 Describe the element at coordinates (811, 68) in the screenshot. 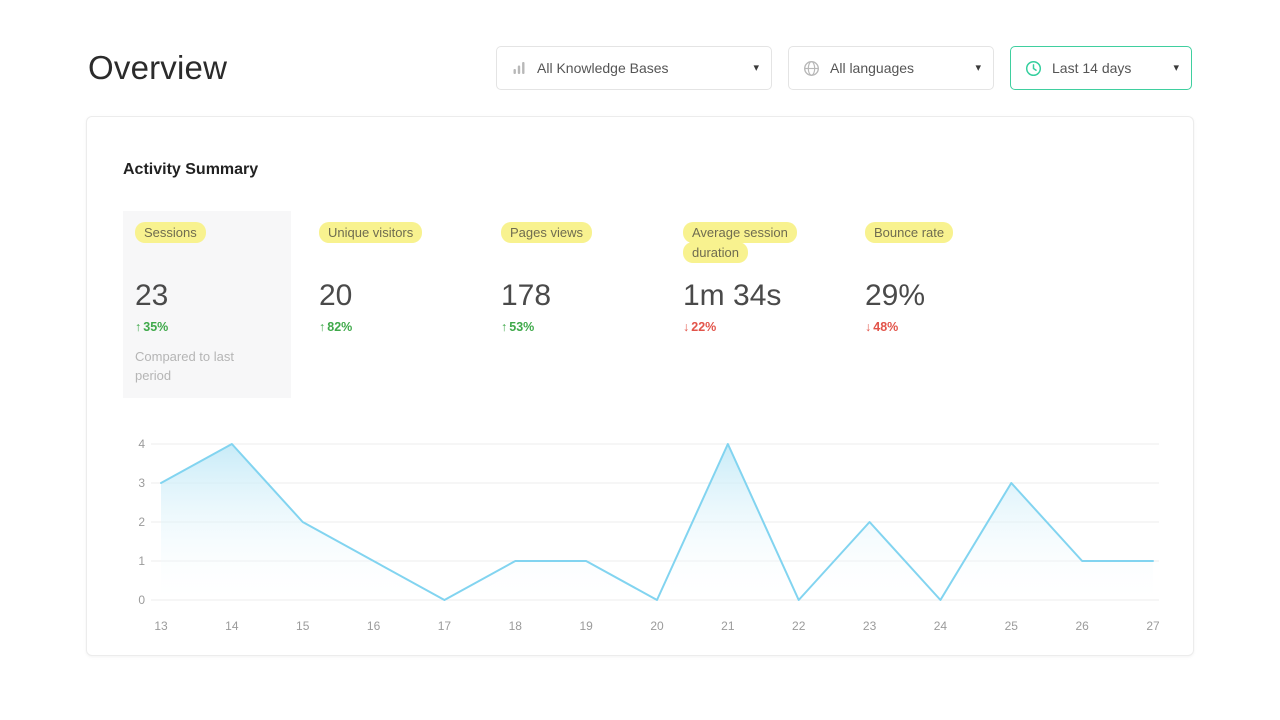

I see `globe-icon` at that location.